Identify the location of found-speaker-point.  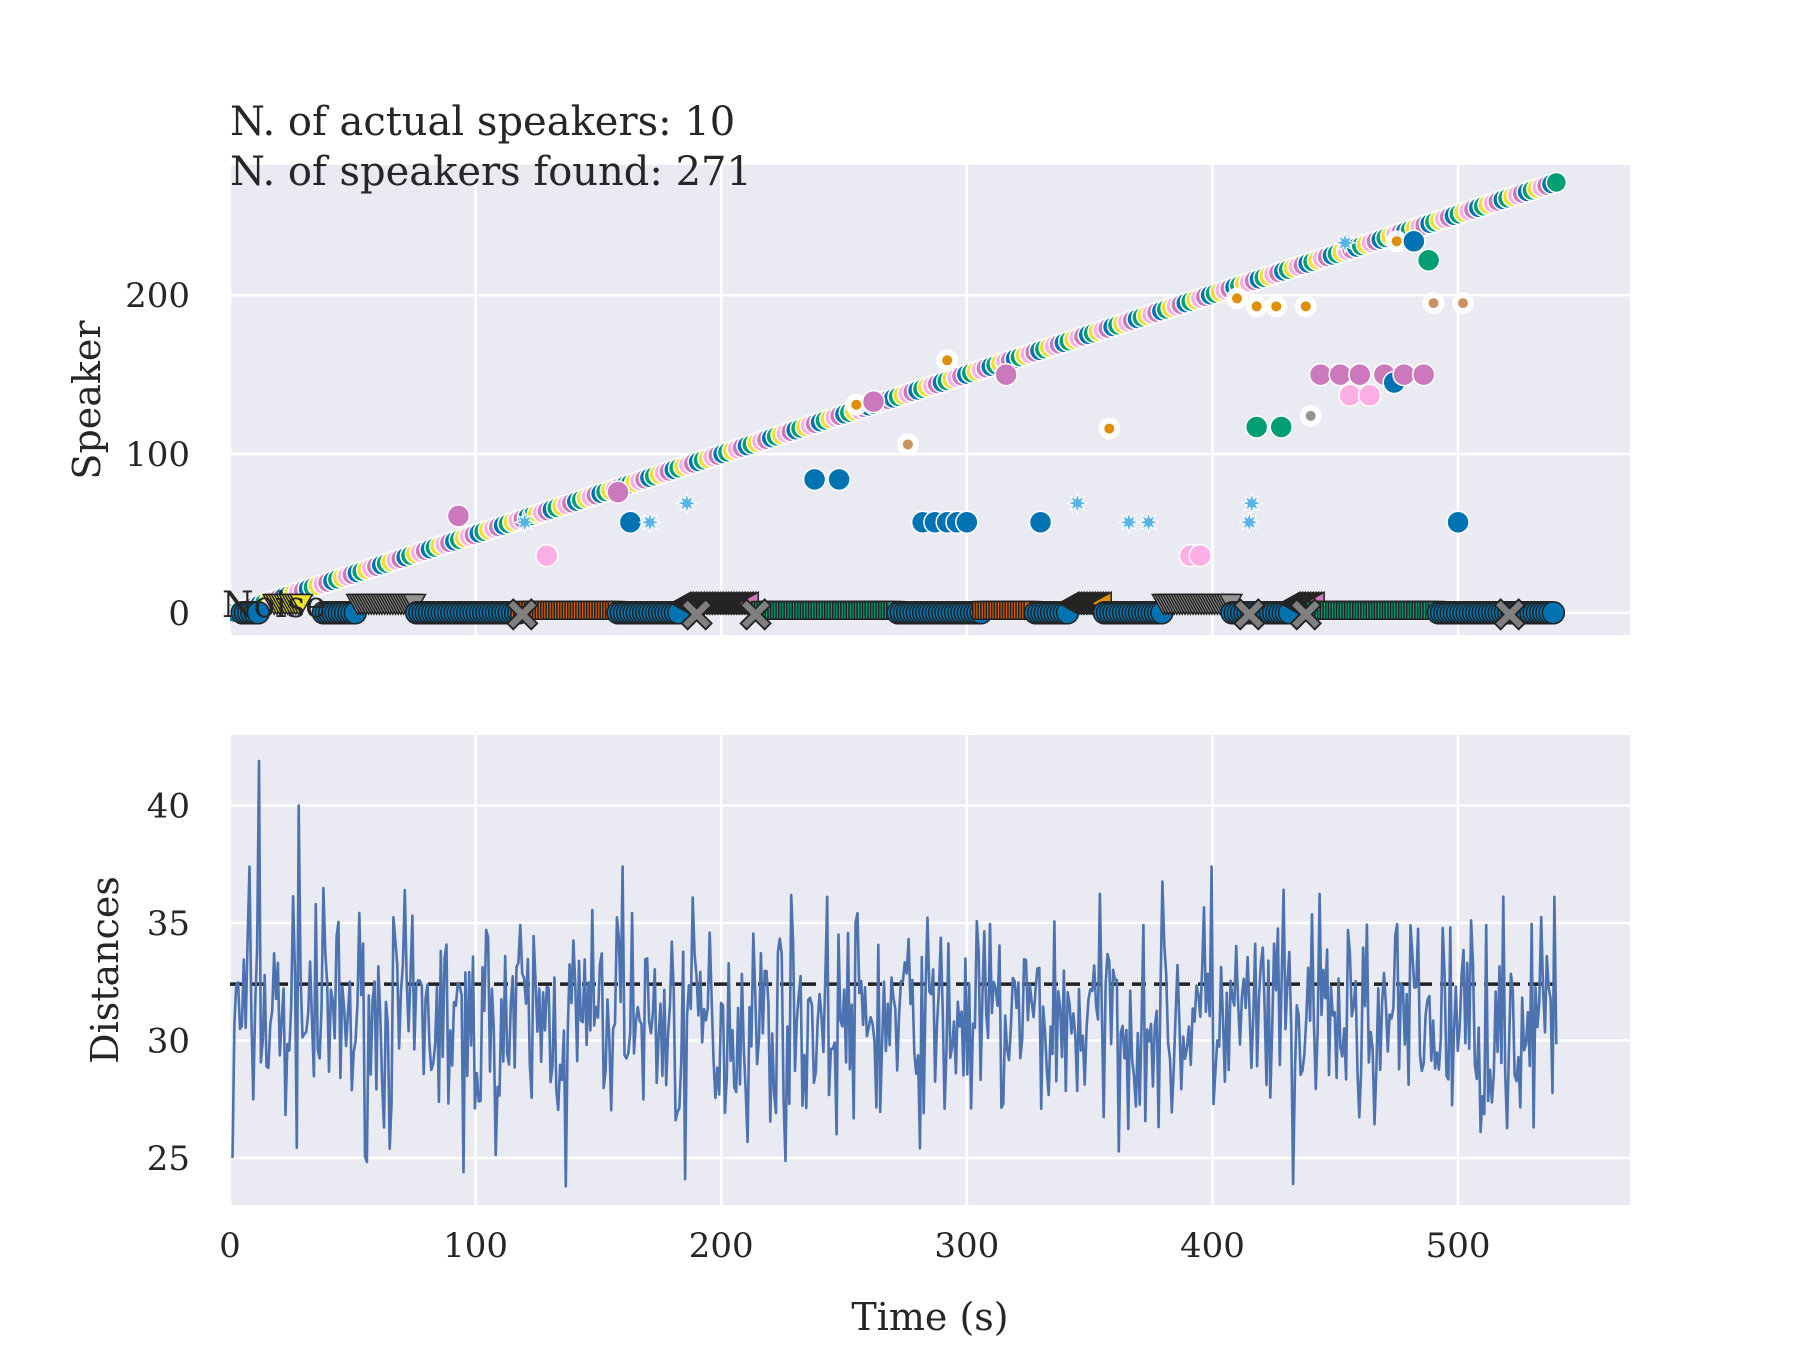
(1556, 182).